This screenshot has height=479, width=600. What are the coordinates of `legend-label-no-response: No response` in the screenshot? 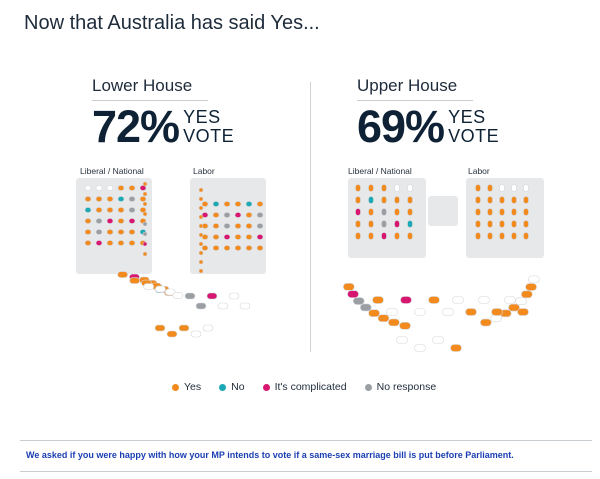 It's located at (406, 387).